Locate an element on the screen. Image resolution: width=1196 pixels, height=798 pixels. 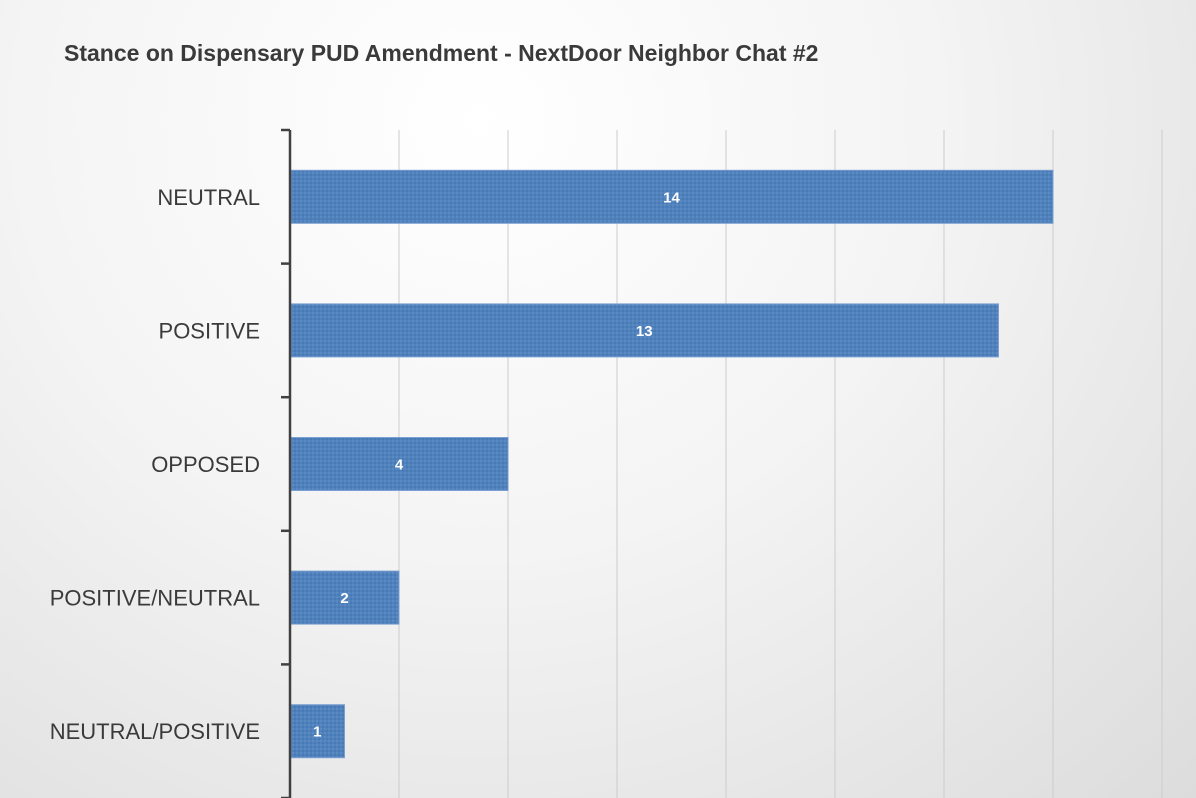
data-label: 13 is located at coordinates (644, 331).